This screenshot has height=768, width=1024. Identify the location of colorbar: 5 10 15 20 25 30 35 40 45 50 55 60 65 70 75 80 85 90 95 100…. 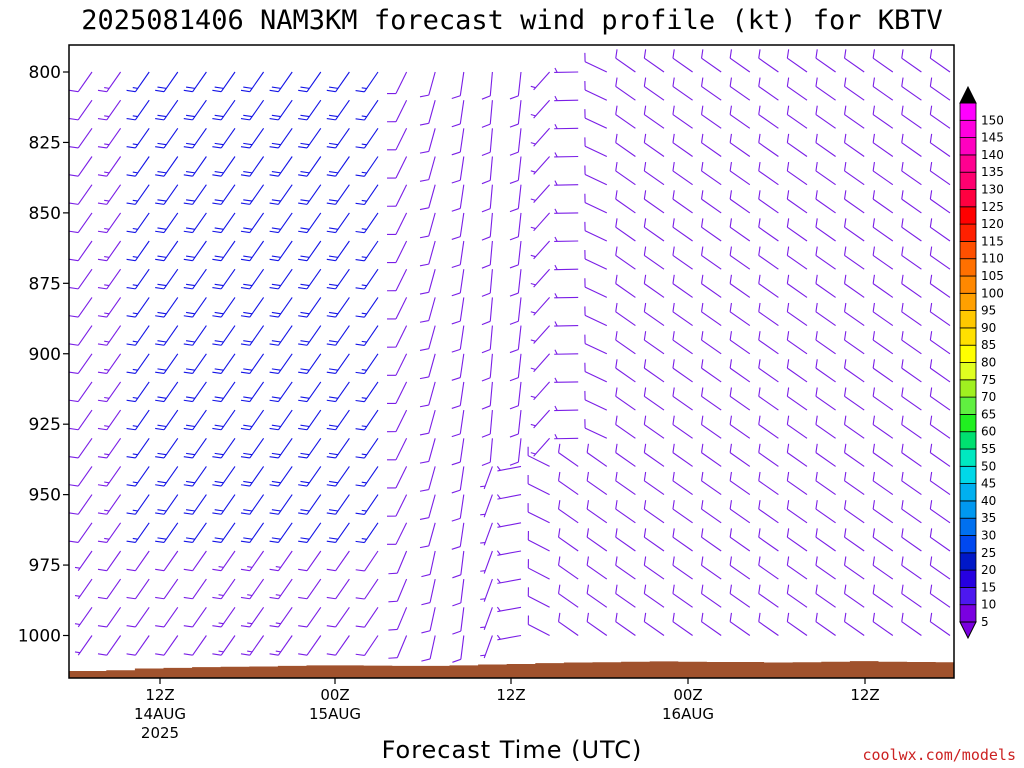
(981, 362).